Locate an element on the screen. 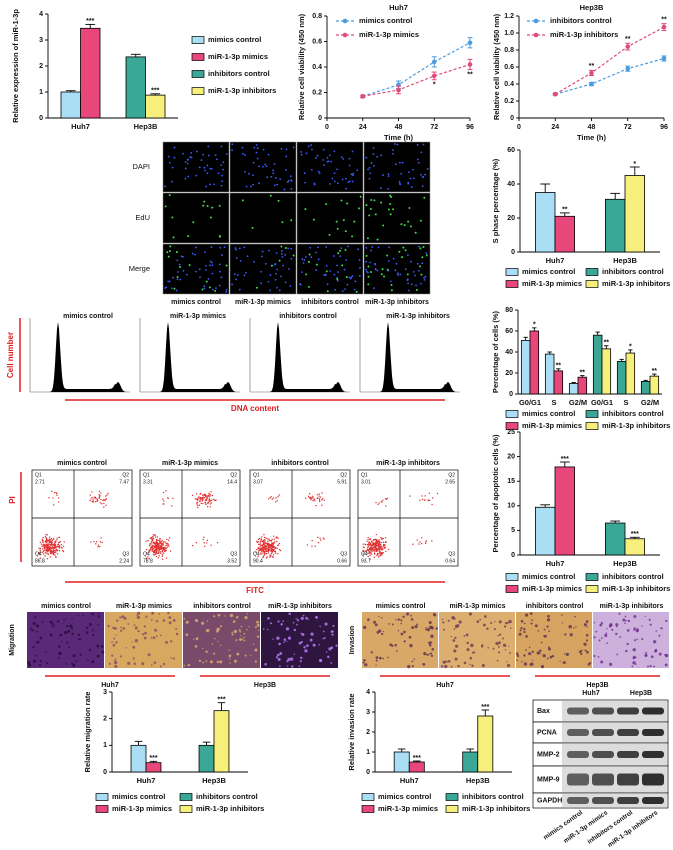 The width and height of the screenshot is (673, 850). y-tick-label: 0 is located at coordinates (41, 118).